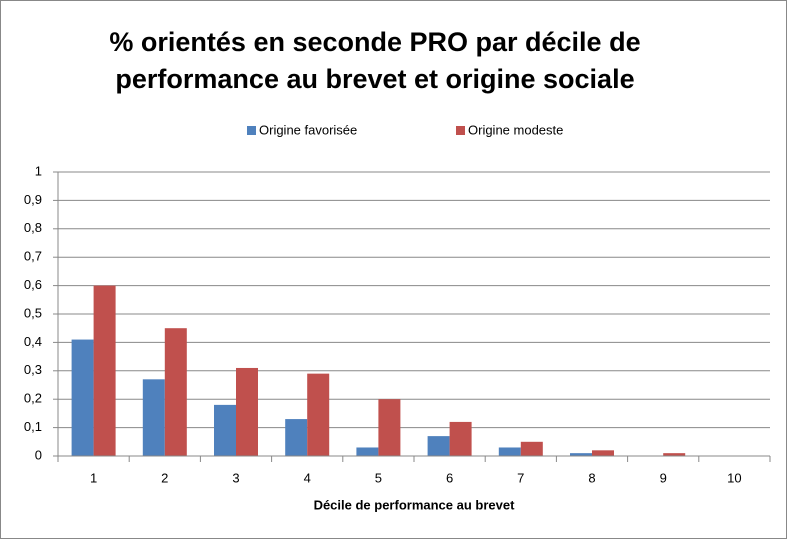 The height and width of the screenshot is (539, 787). I want to click on y-tick-label: 0,5, so click(33, 312).